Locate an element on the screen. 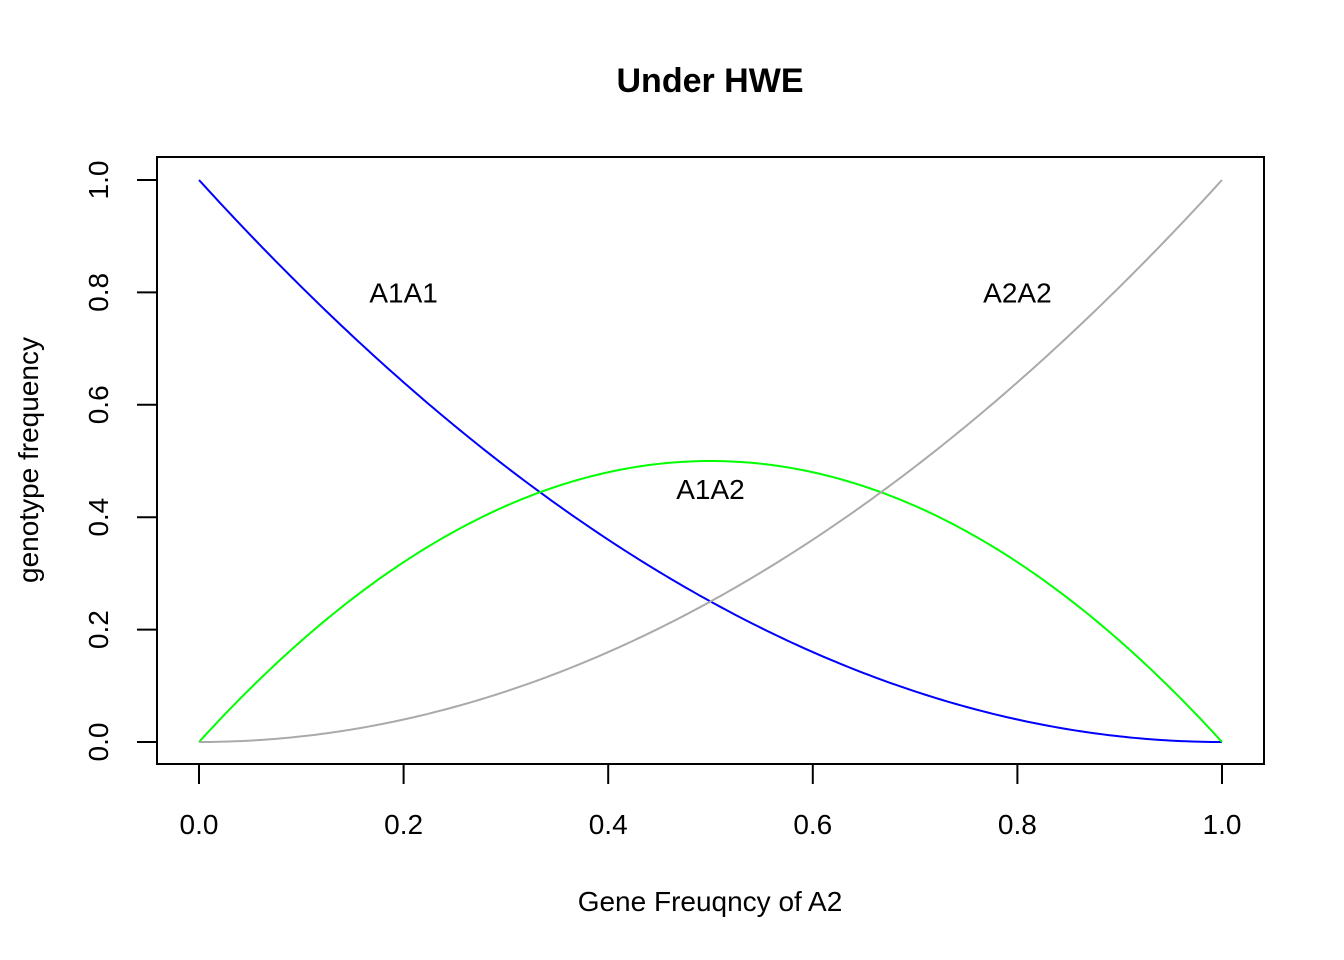  y-axis-label: genotype frequency is located at coordinates (28, 460).